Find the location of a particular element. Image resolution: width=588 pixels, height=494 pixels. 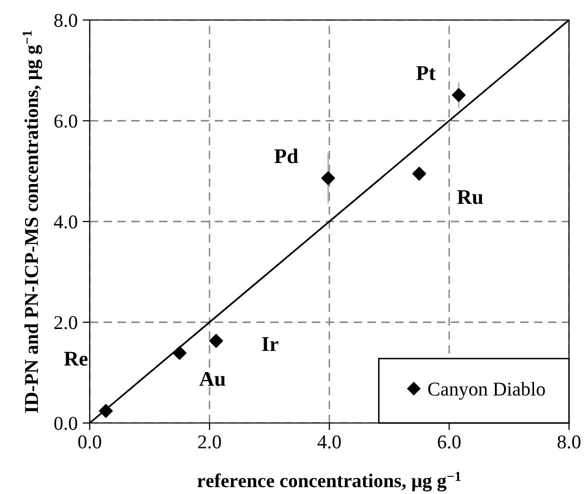

x-tick-label: 6.0 is located at coordinates (449, 442).